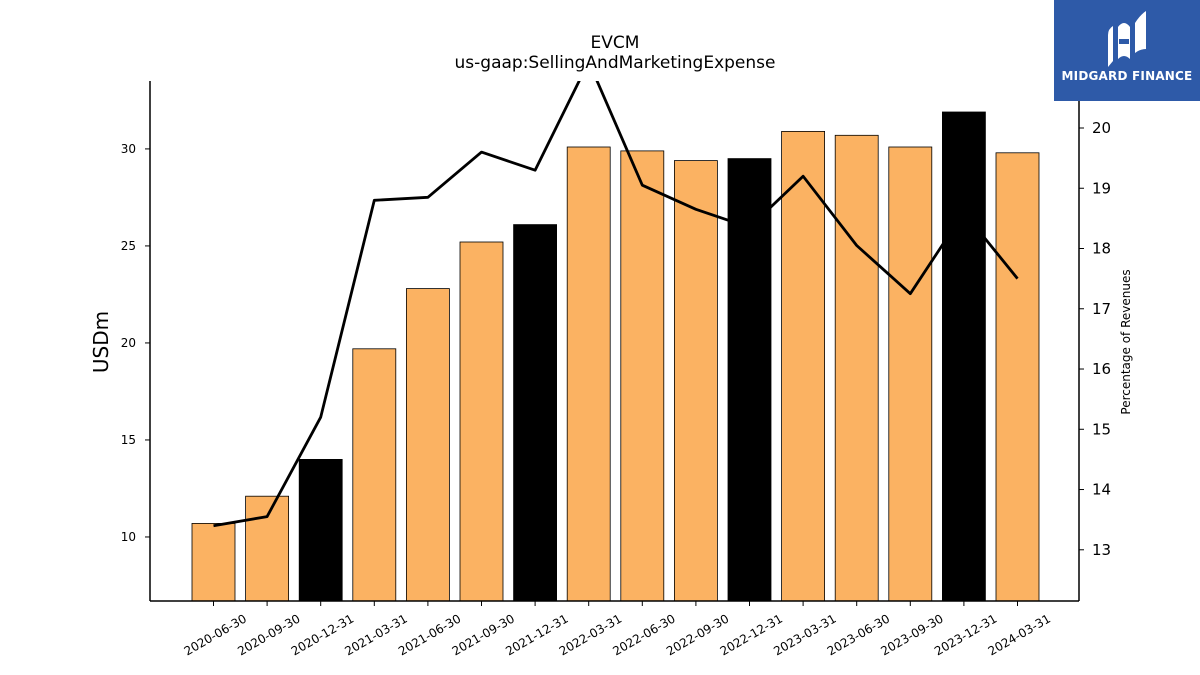  I want to click on y-tick-label-20: 20, so click(128, 343).